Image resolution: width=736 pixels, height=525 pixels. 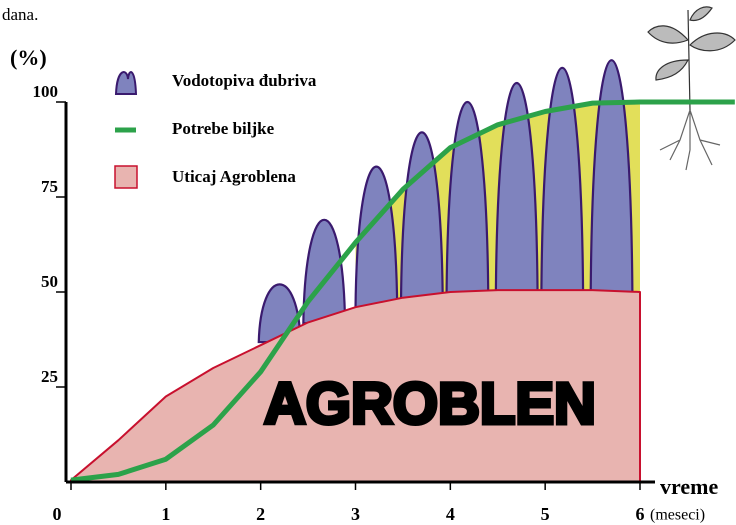 I want to click on plant-illustration, so click(x=691, y=88).